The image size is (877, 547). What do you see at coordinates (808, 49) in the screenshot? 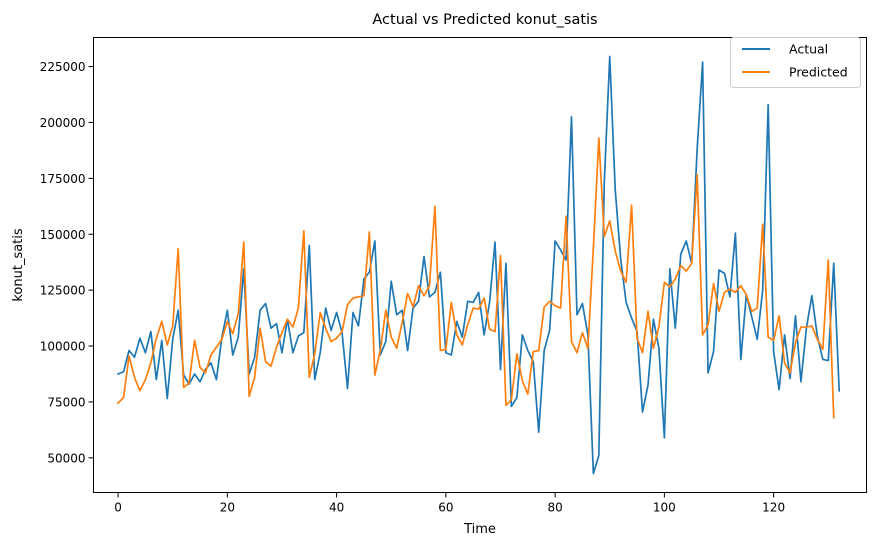
I see `legend-label-actual: Actual` at bounding box center [808, 49].